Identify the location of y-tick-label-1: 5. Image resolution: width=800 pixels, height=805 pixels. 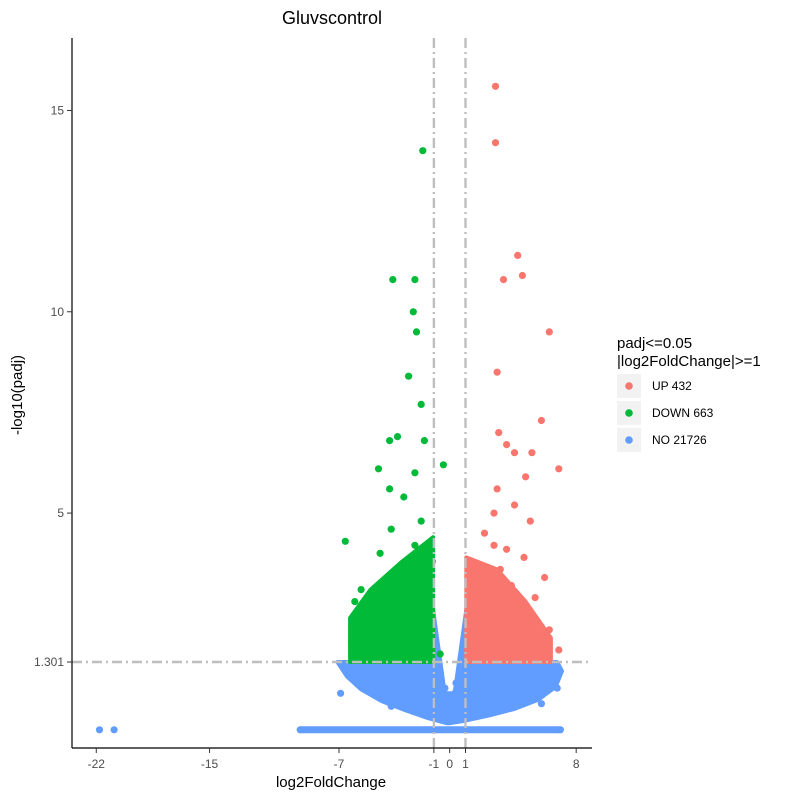
(60, 513).